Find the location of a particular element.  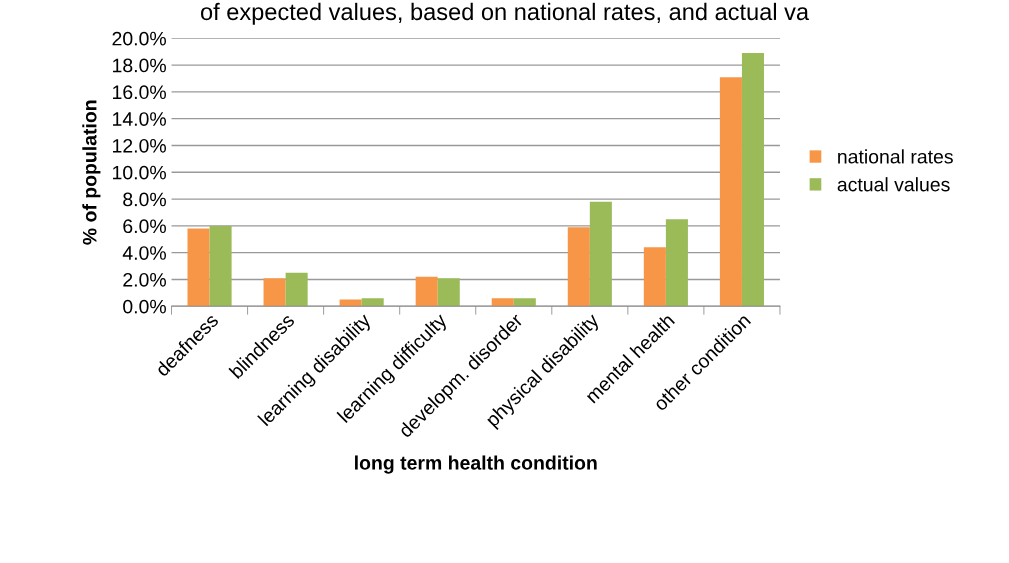

y-axis-title: % of population is located at coordinates (91, 172).